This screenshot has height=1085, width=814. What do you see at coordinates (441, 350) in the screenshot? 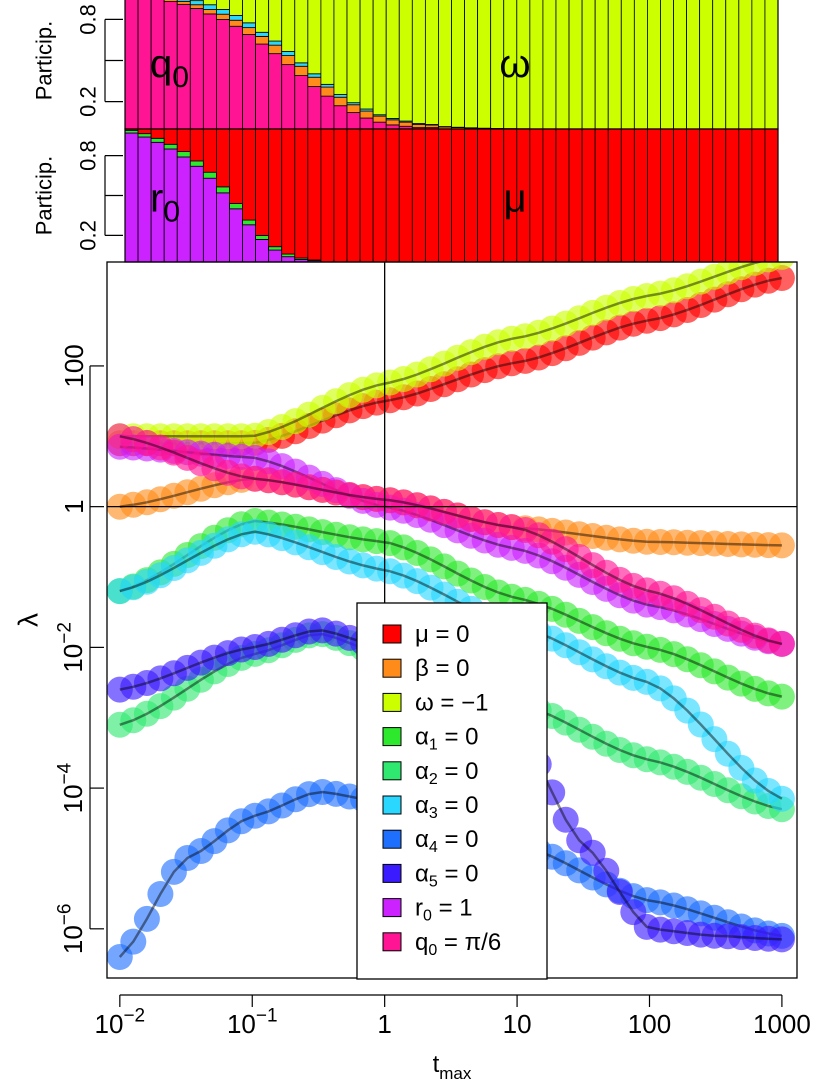
I see `series-line` at bounding box center [441, 350].